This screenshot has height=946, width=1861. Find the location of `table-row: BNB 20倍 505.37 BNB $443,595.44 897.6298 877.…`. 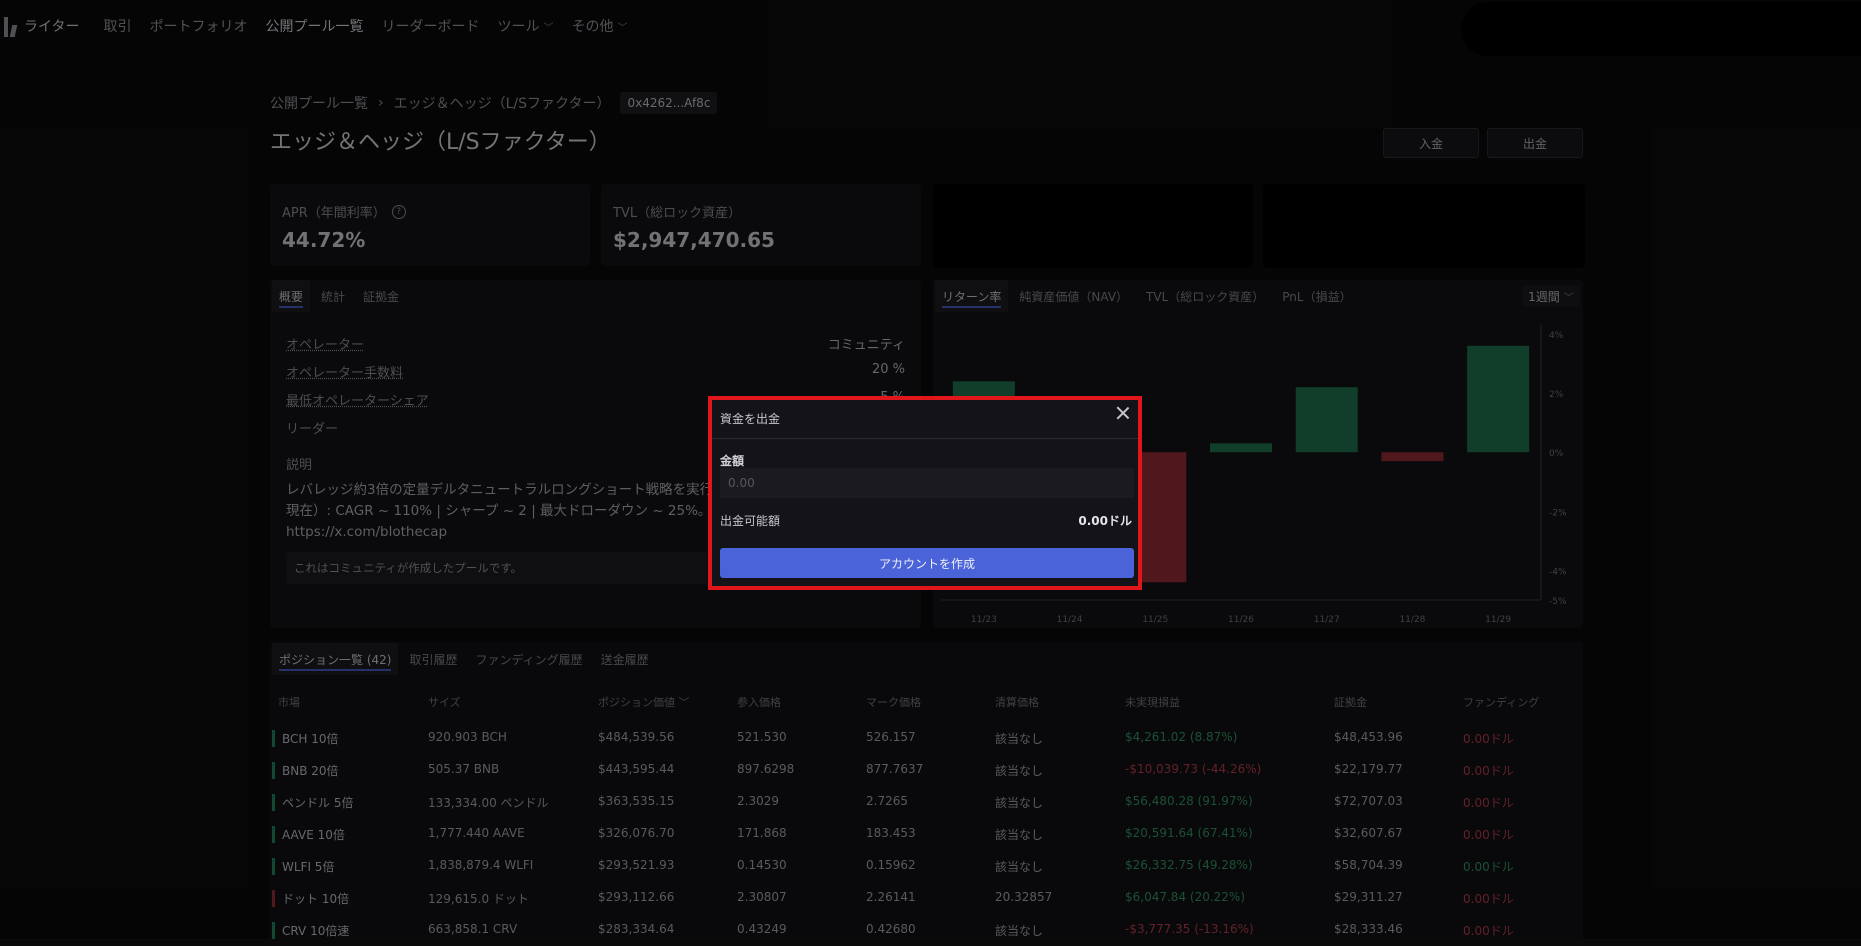

table-row: BNB 20倍 505.37 BNB $443,595.44 897.6298 877.… is located at coordinates (926, 770).